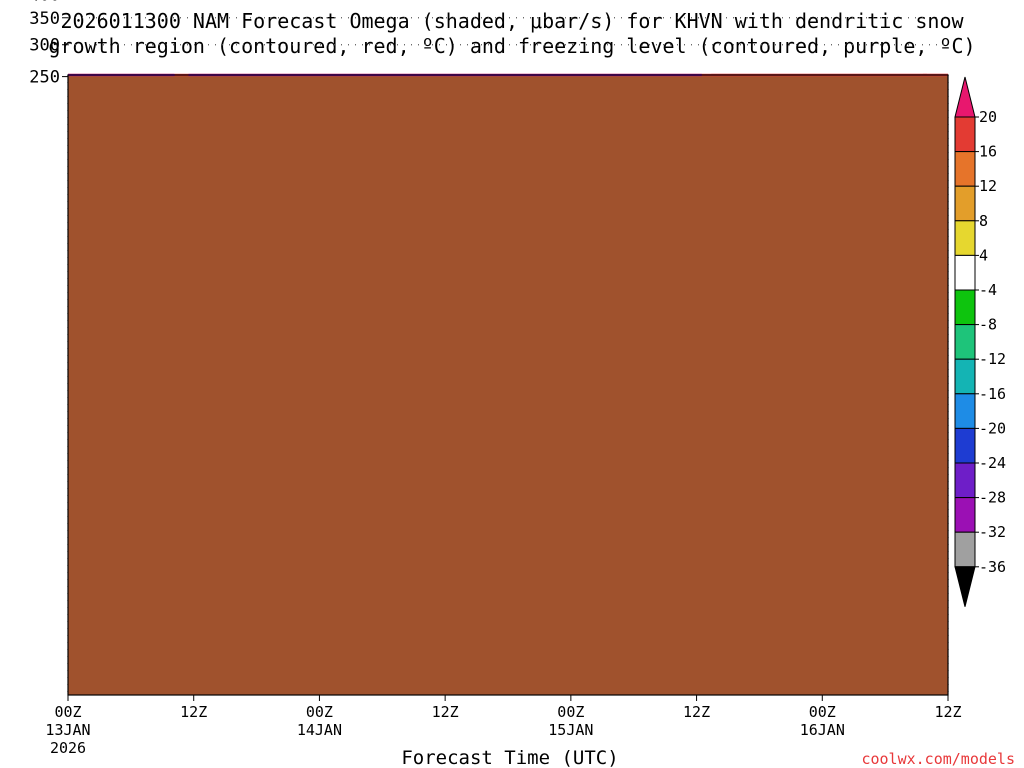 The image size is (1024, 768). Describe the element at coordinates (988, 290) in the screenshot. I see `colorbar-label-5: -4` at that location.